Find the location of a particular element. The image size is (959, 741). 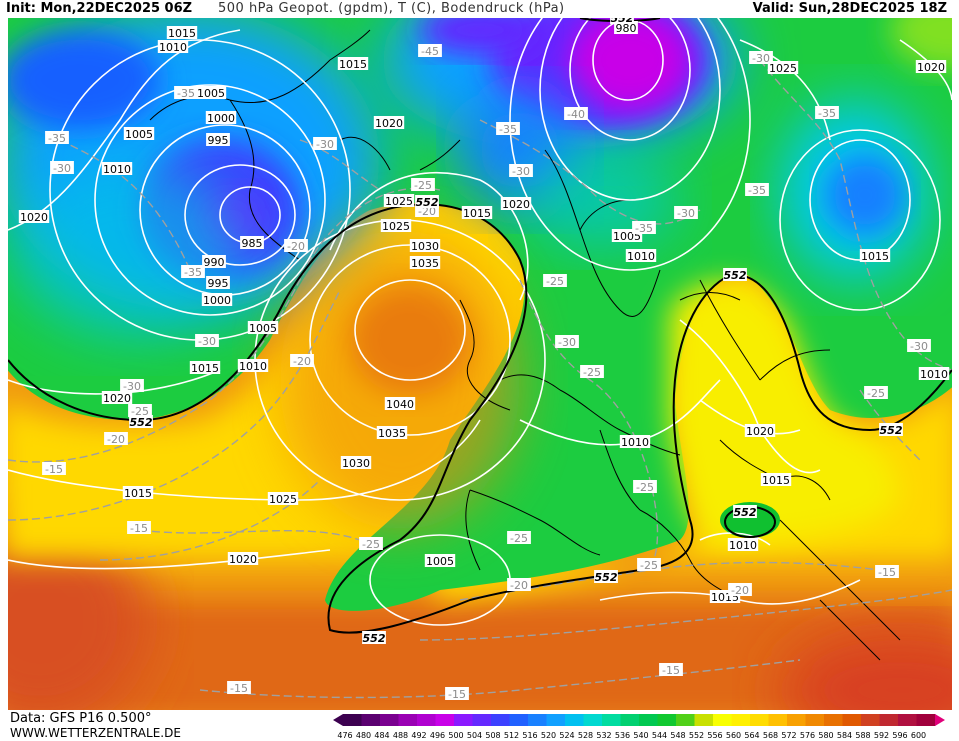

legend-tick-label: 496 is located at coordinates (437, 735).